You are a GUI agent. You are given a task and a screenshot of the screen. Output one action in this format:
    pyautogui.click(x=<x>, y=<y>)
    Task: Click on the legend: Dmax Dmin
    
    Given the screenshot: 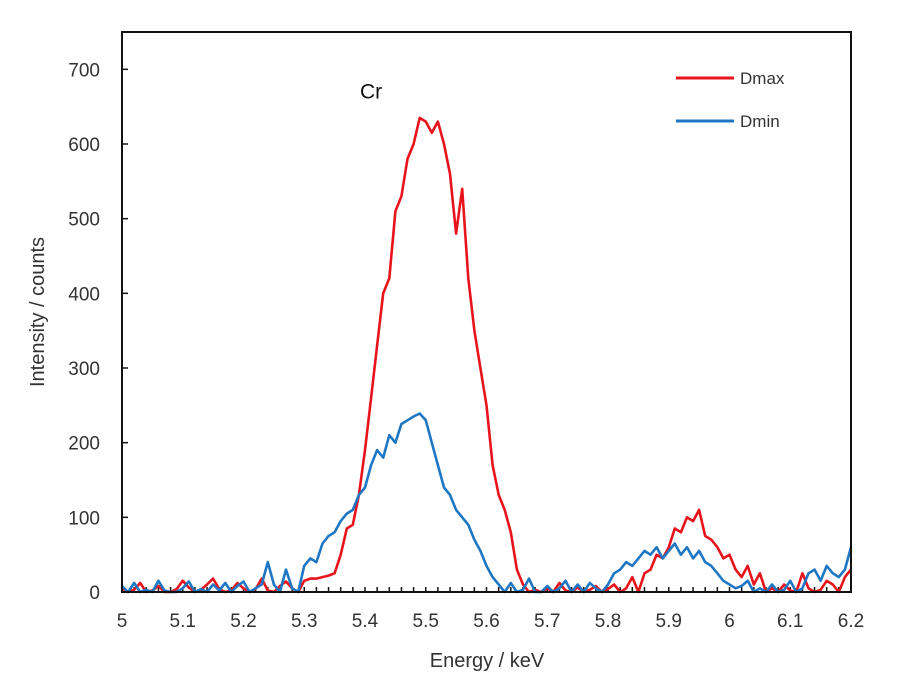 What is the action you would take?
    pyautogui.click(x=730, y=100)
    